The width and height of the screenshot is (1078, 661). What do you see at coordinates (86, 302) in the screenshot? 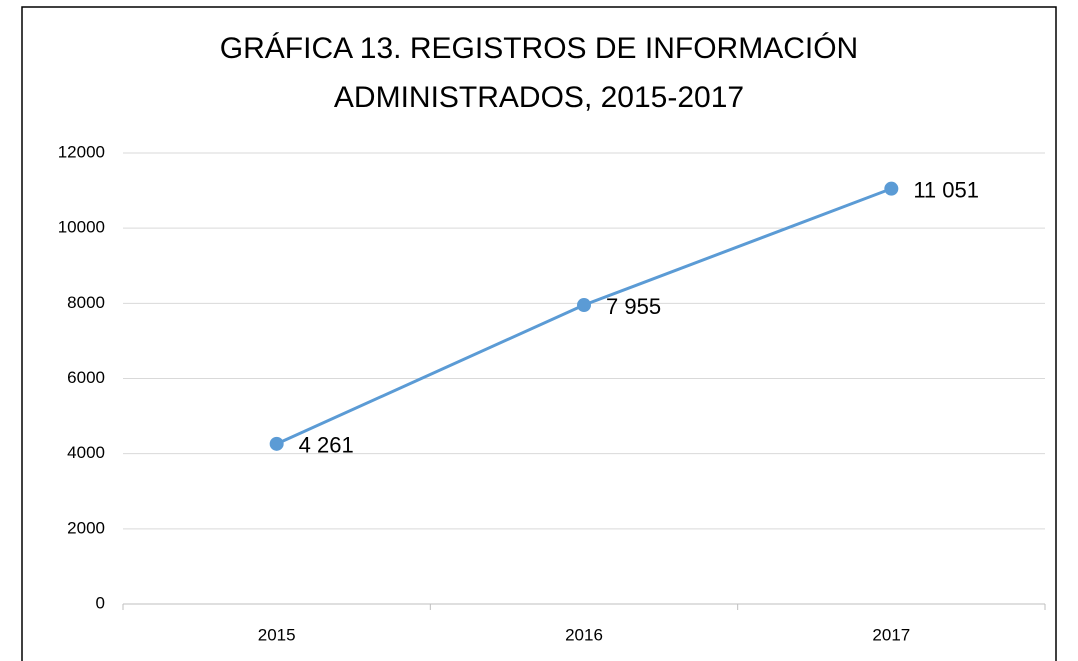
I see `y-tick-label: 8000` at bounding box center [86, 302].